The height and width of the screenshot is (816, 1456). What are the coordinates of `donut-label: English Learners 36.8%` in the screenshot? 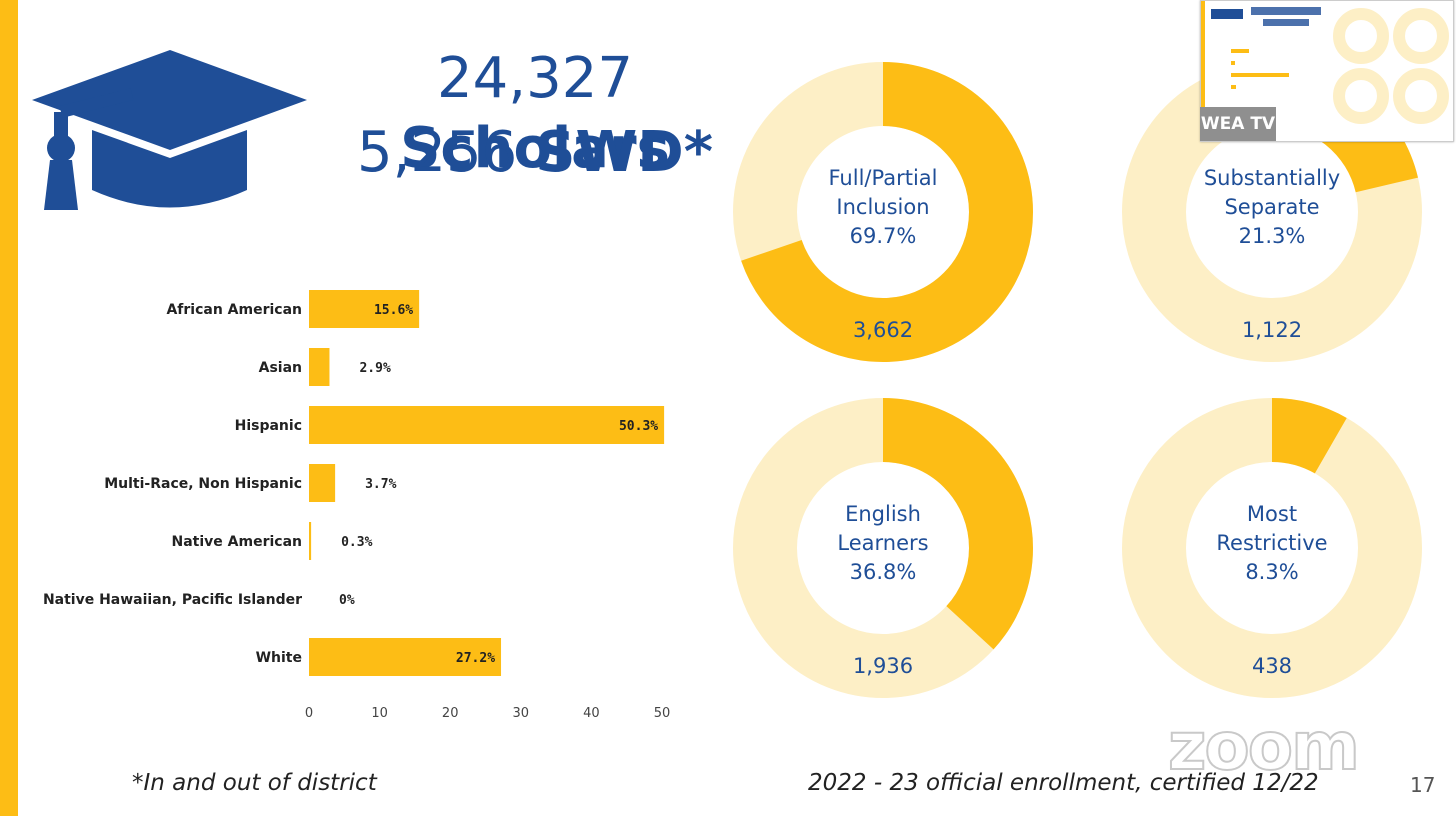 It's located at (883, 543).